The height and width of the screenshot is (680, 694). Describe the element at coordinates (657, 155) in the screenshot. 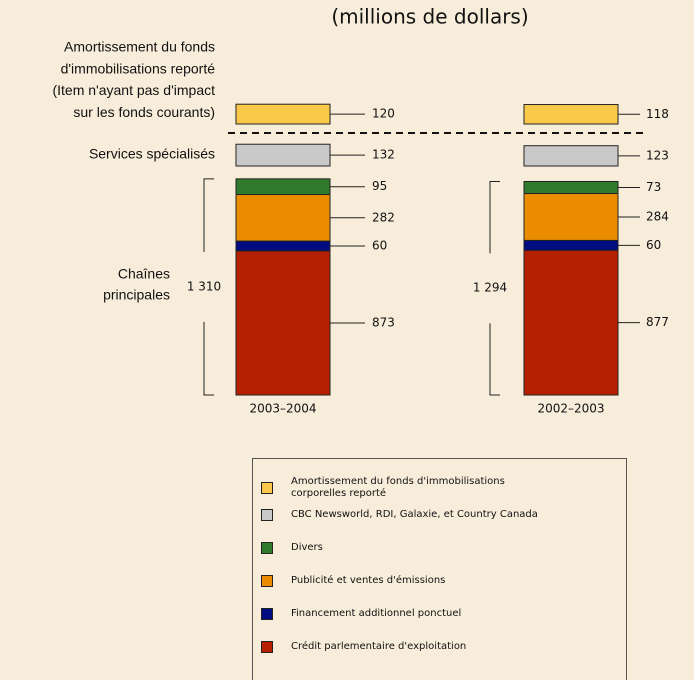

I see `value-label: 123` at that location.